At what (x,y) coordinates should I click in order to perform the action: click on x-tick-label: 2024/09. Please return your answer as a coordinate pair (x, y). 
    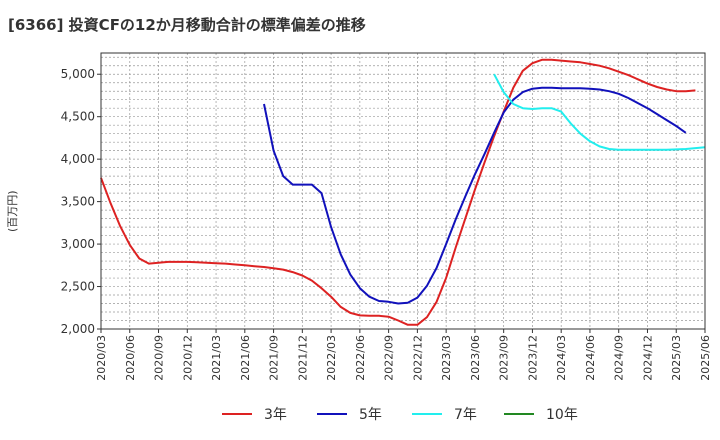
    Looking at the image, I should click on (619, 358).